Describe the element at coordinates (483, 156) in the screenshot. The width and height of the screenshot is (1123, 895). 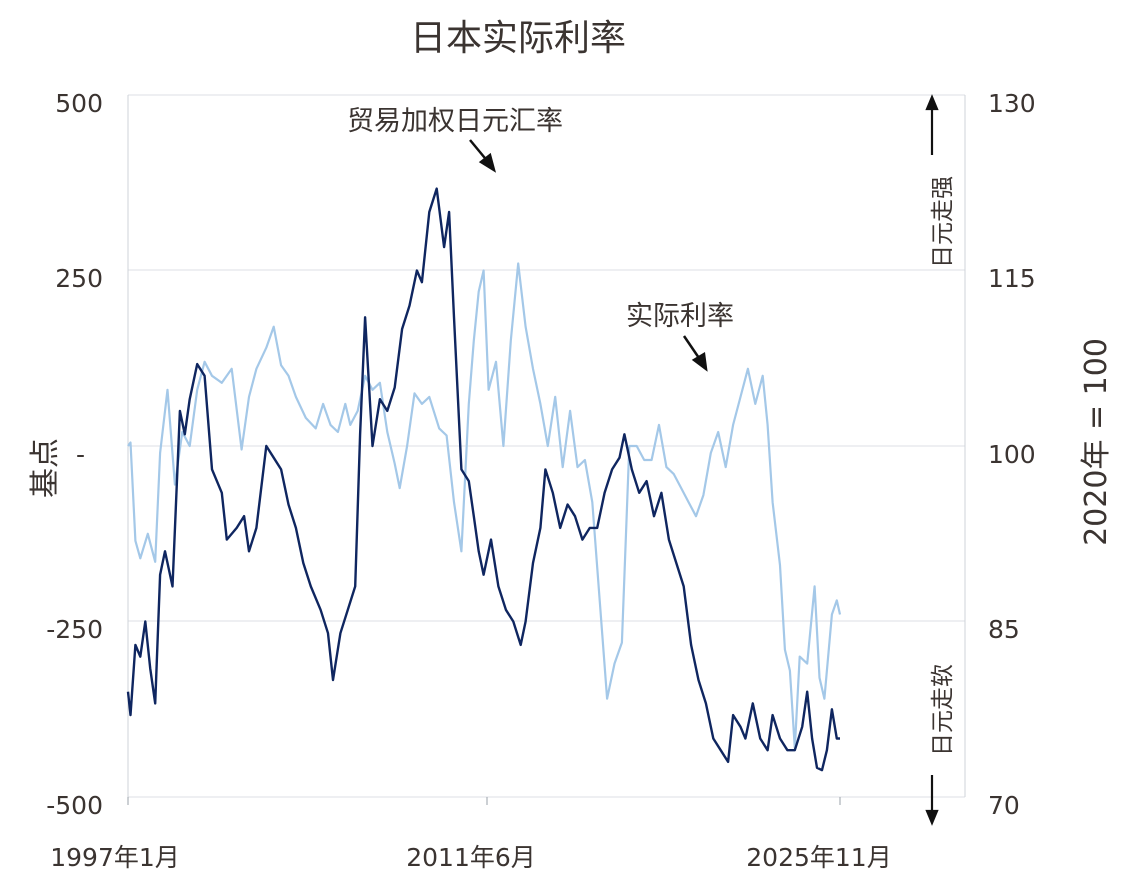
I see `fx-annotation-arrow` at that location.